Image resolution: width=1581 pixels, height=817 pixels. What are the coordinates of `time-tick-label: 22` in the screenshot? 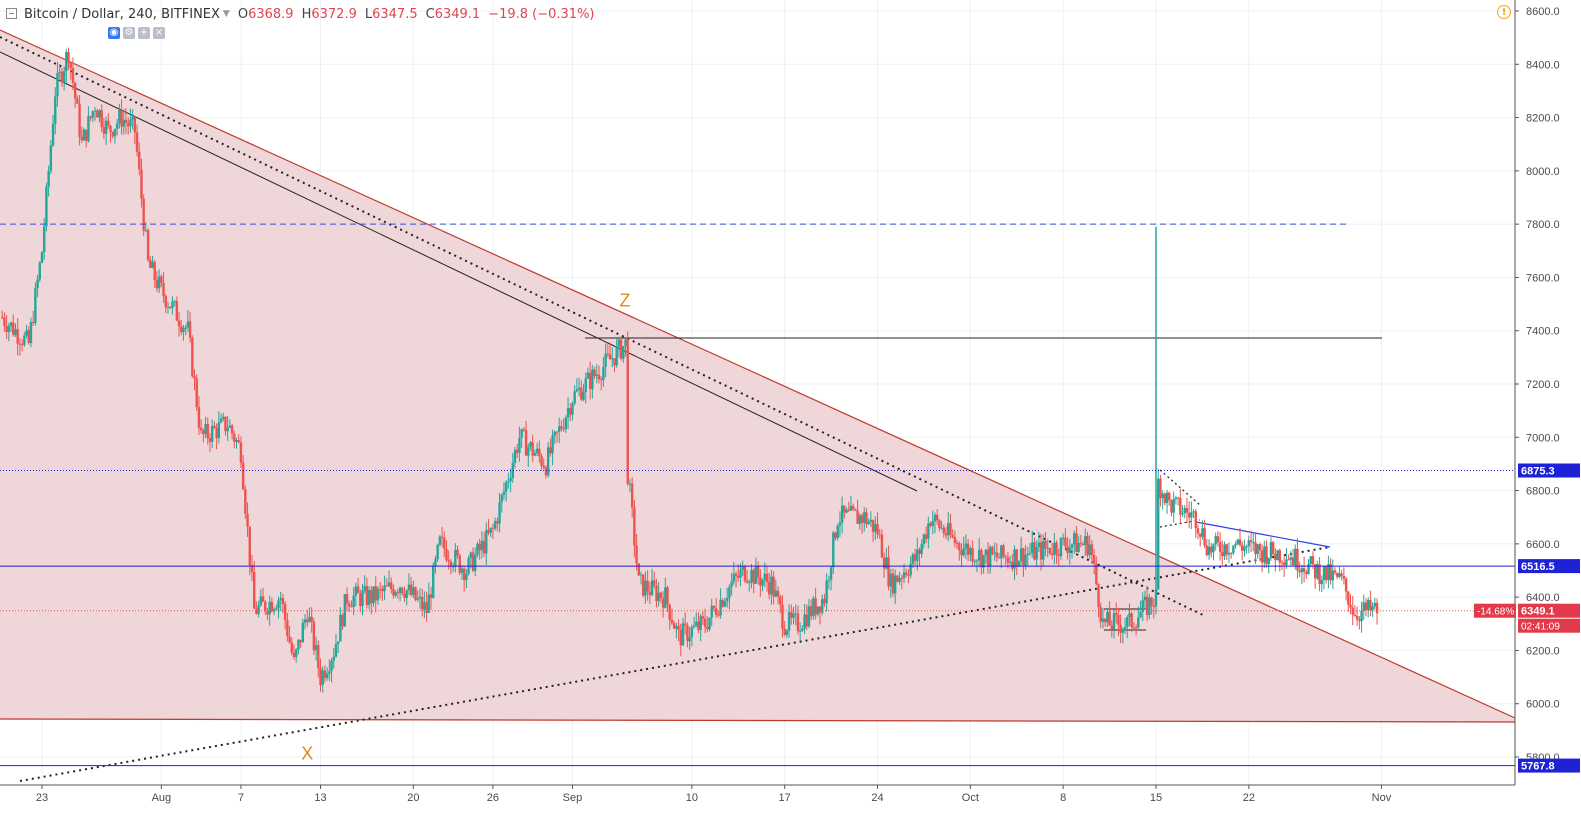 It's located at (1249, 798).